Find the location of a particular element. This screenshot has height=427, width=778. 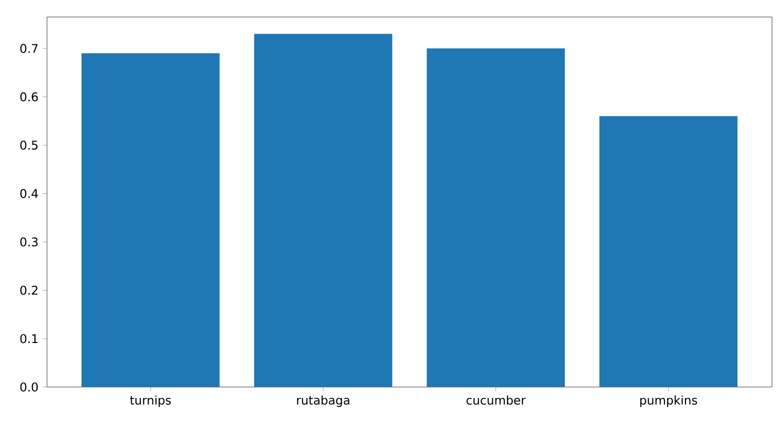

y-tick-label: 0.3 is located at coordinates (29, 241).